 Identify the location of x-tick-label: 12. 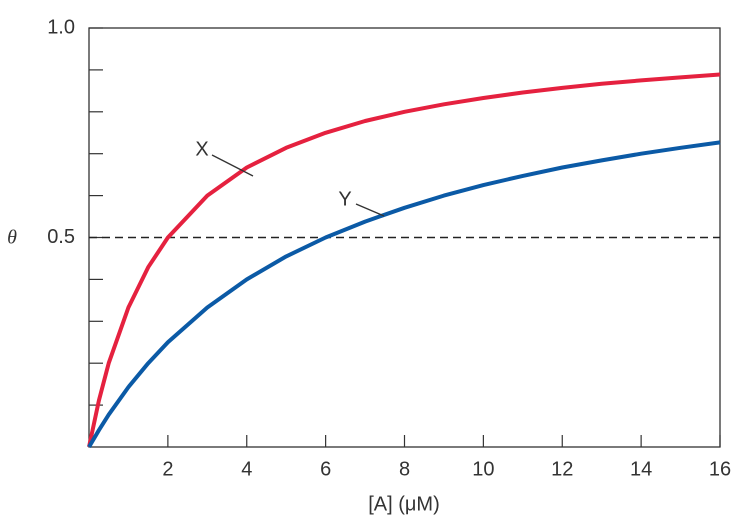
(562, 469).